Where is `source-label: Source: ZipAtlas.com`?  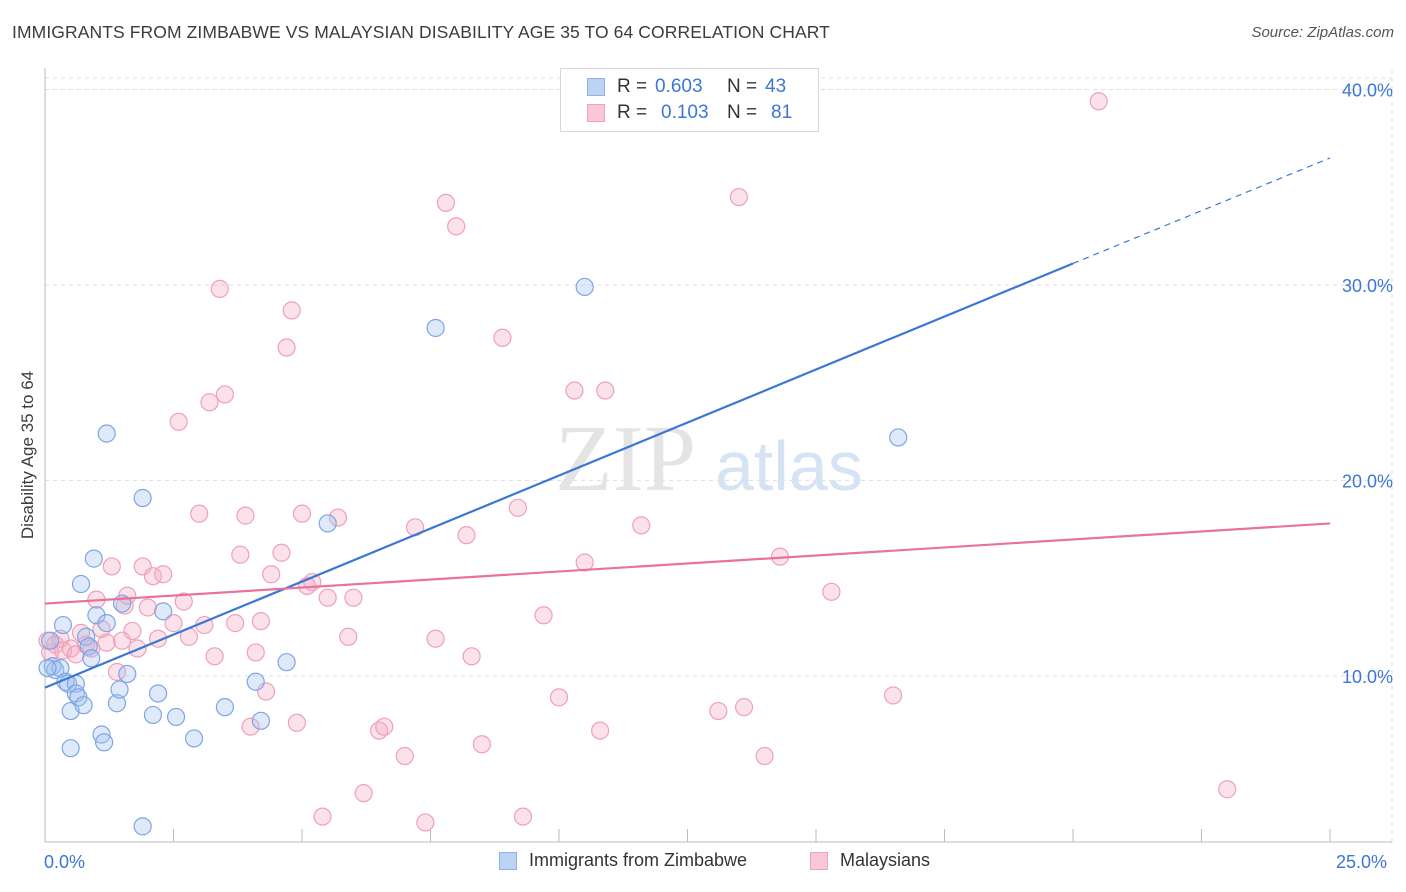 source-label: Source: ZipAtlas.com is located at coordinates (1322, 32).